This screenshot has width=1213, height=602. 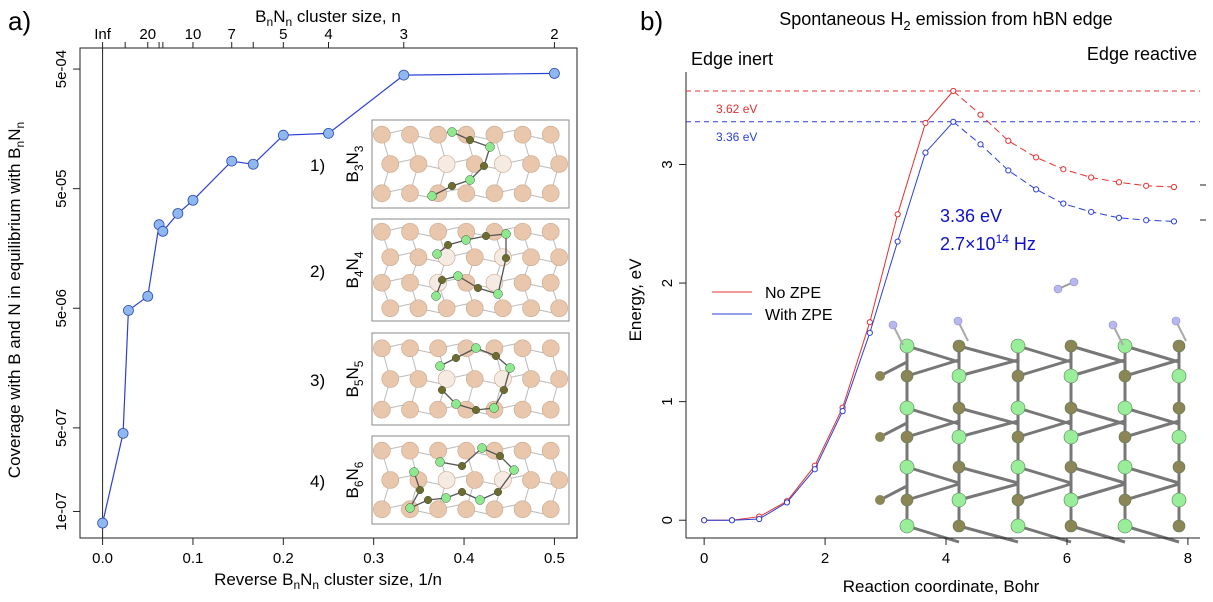 I want to click on y-tick-label-a: 5e-05, so click(x=61, y=188).